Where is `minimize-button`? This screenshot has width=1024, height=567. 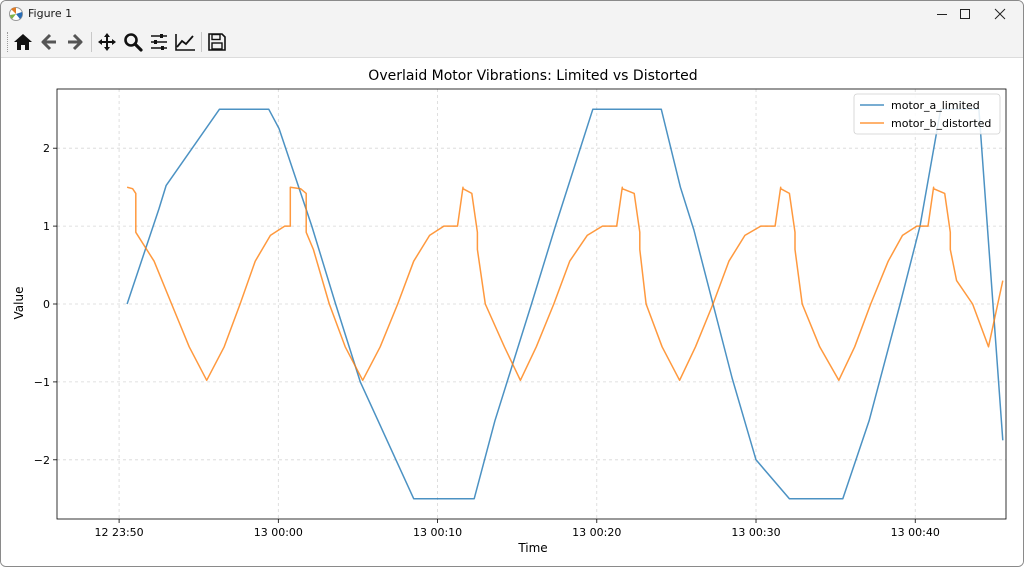
minimize-button is located at coordinates (942, 14).